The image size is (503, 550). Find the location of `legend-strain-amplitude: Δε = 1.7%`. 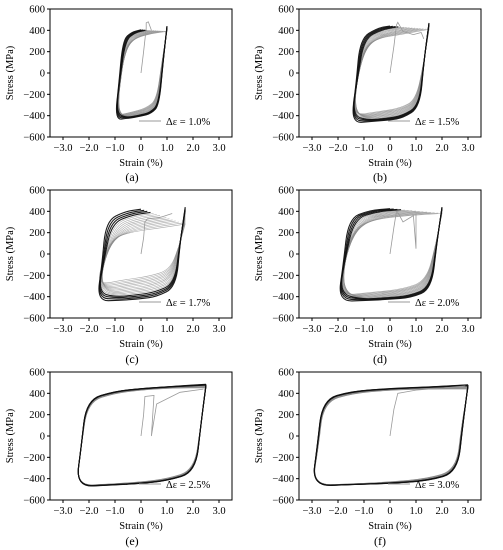

legend-strain-amplitude: Δε = 1.7% is located at coordinates (188, 303).